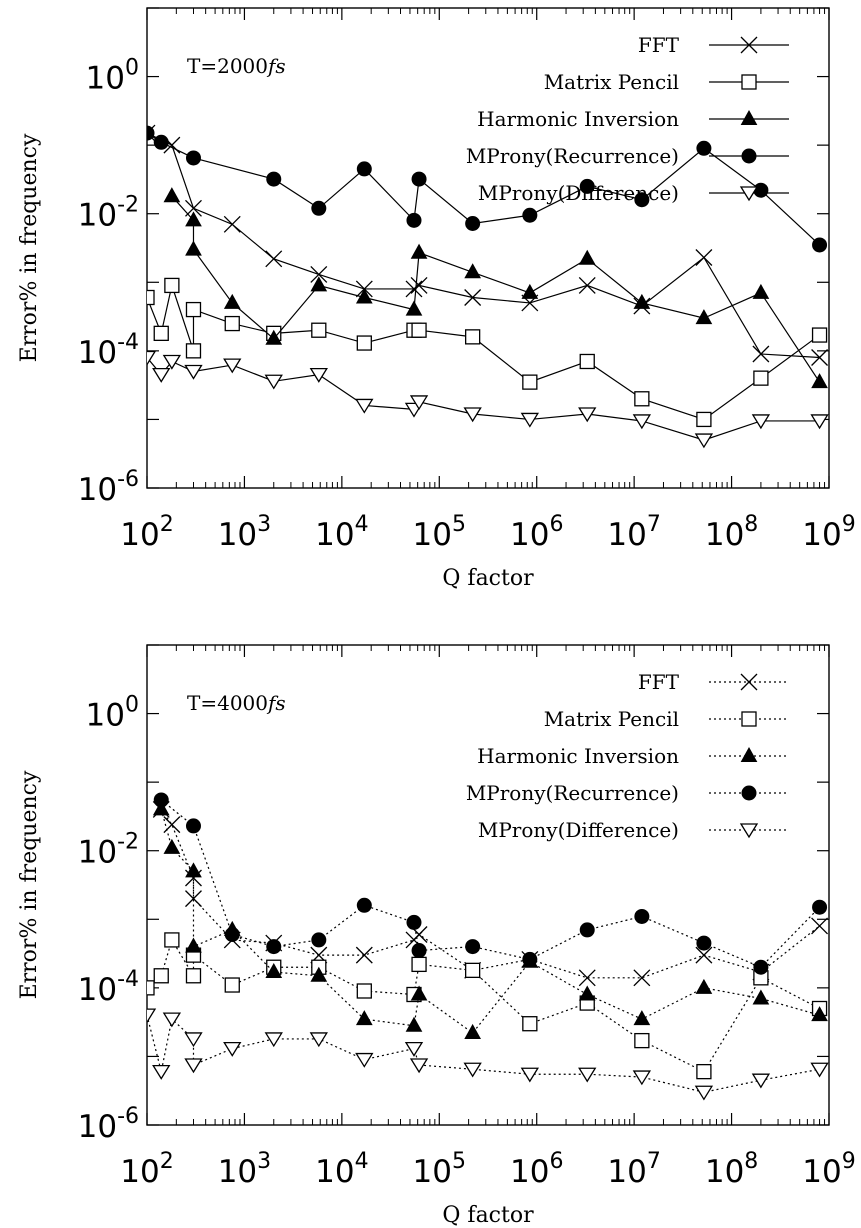 This screenshot has height=1228, width=861. I want to click on legend-label: MProny(Difference), so click(578, 193).